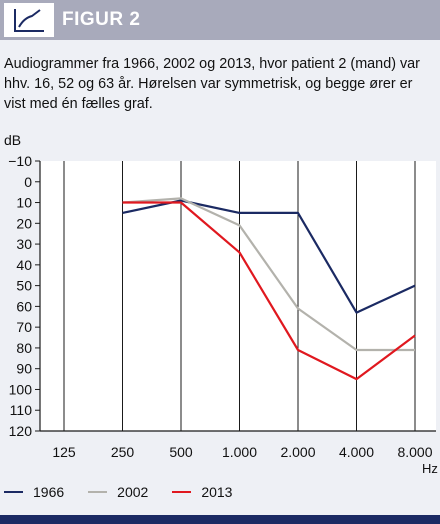  Describe the element at coordinates (181, 452) in the screenshot. I see `x-tick-label: 500` at that location.